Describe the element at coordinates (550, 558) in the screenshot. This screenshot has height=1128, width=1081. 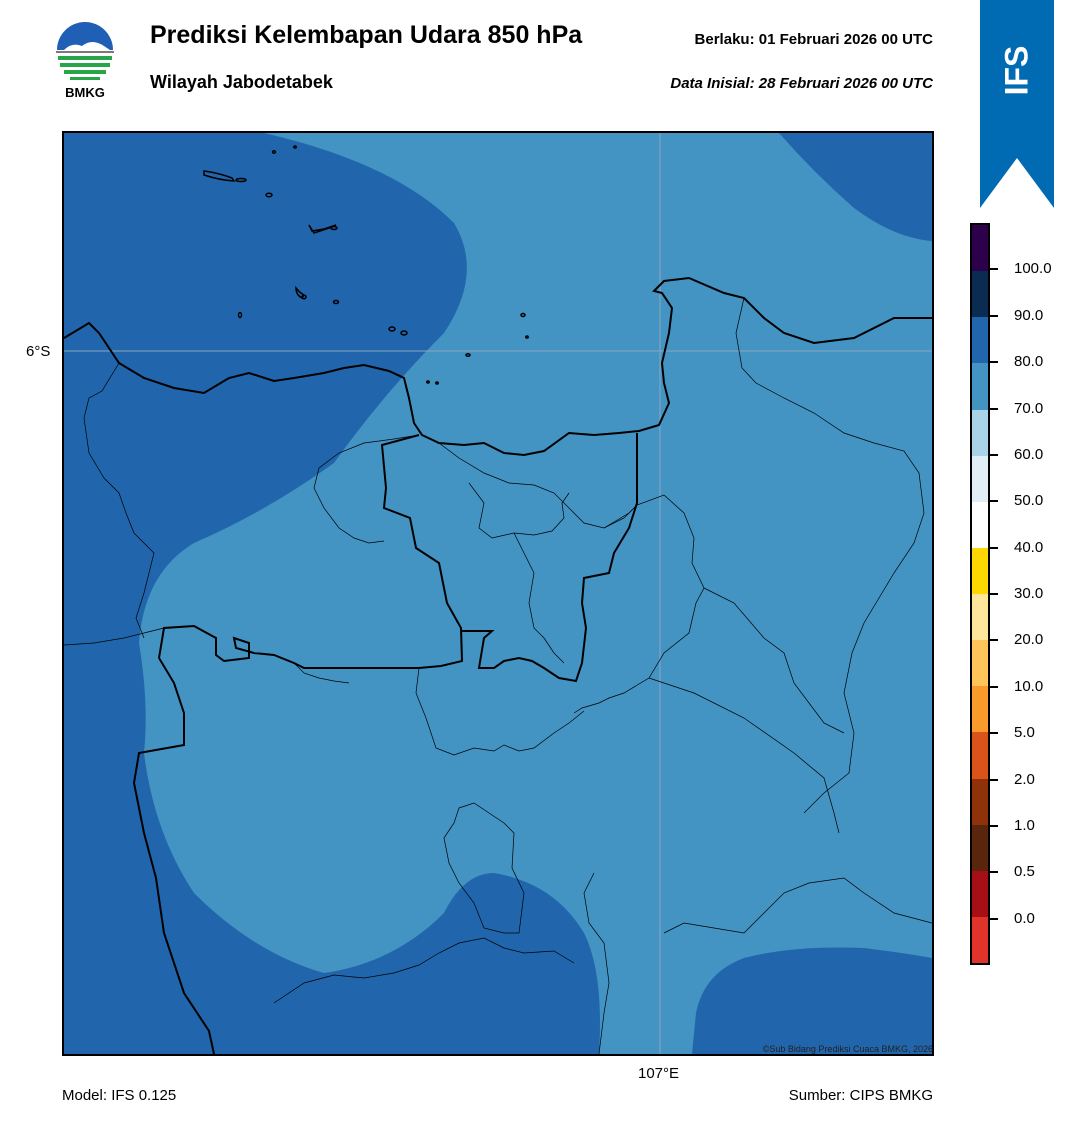
I see `province-border-jabar-east` at that location.